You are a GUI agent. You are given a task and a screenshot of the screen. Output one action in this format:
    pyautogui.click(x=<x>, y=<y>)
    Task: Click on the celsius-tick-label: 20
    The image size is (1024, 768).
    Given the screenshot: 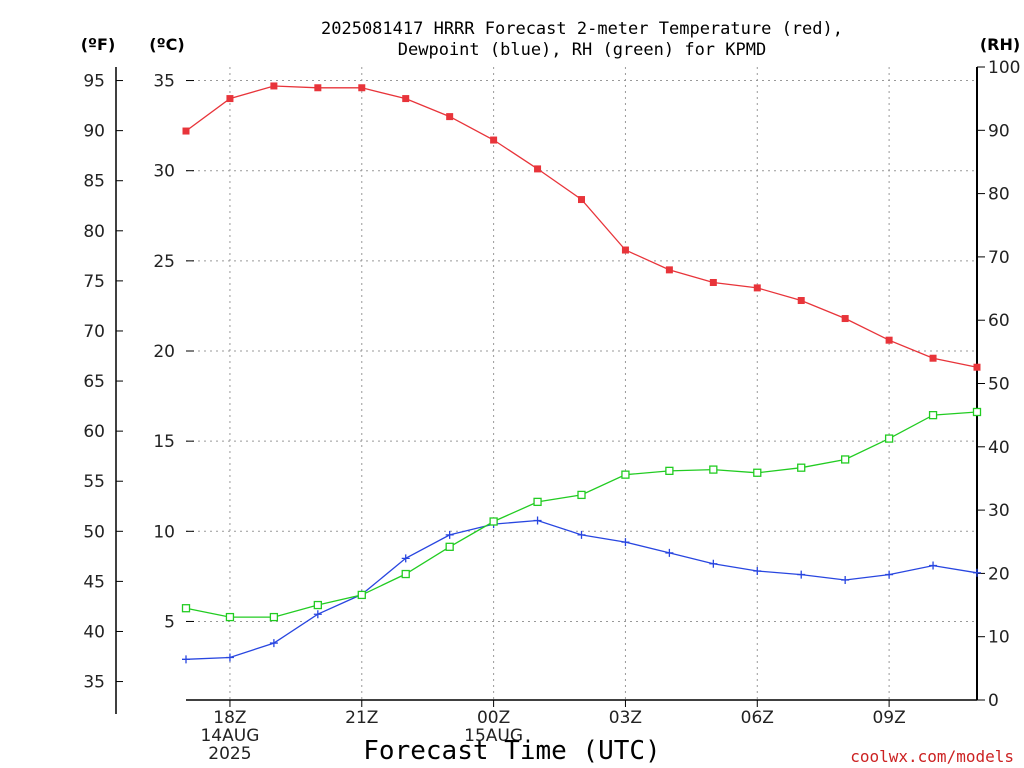 What is the action you would take?
    pyautogui.click(x=164, y=352)
    